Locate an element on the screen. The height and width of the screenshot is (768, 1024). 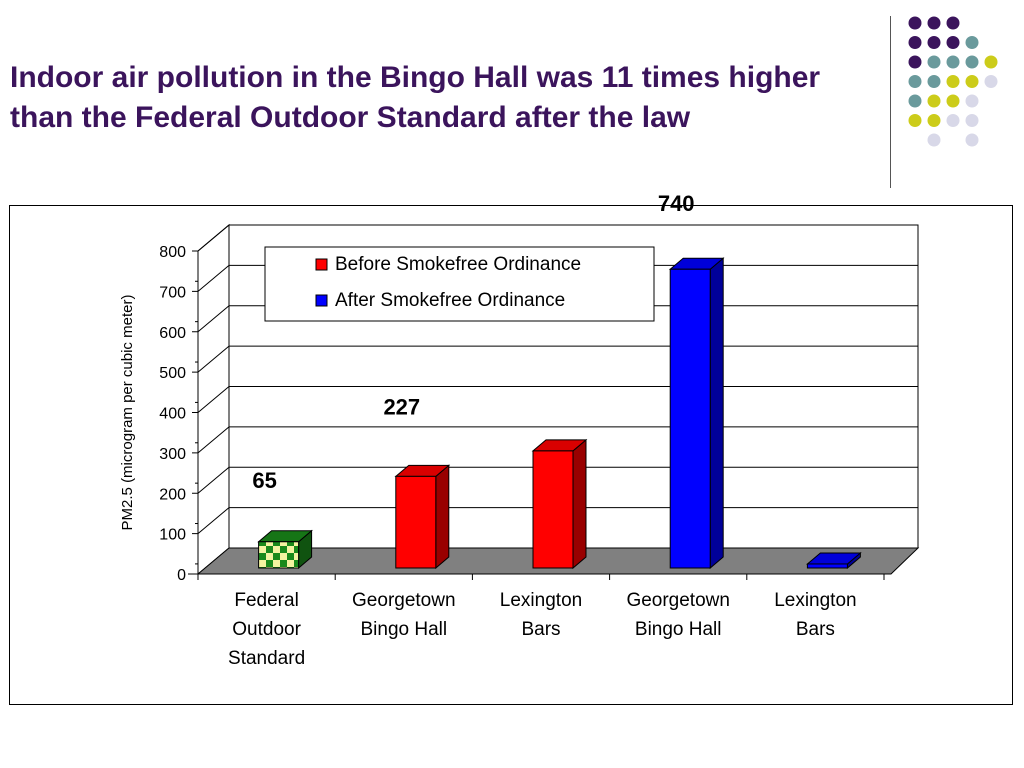
bar: 227 is located at coordinates (417, 482).